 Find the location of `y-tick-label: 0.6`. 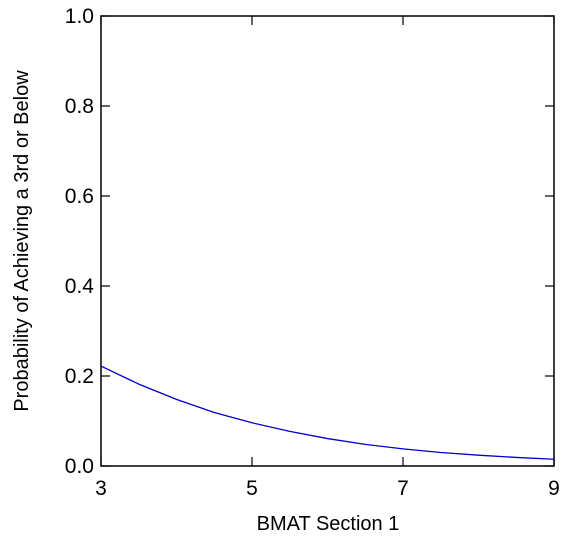

y-tick-label: 0.6 is located at coordinates (79, 196).